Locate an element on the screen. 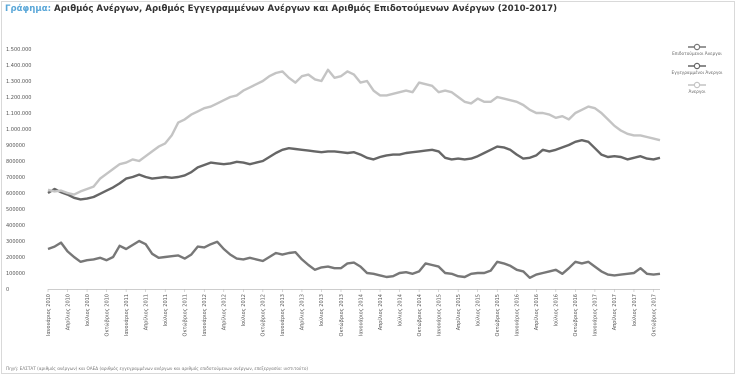 The width and height of the screenshot is (738, 377). x-tick-label: Ιανουάριος 2015 is located at coordinates (438, 315).